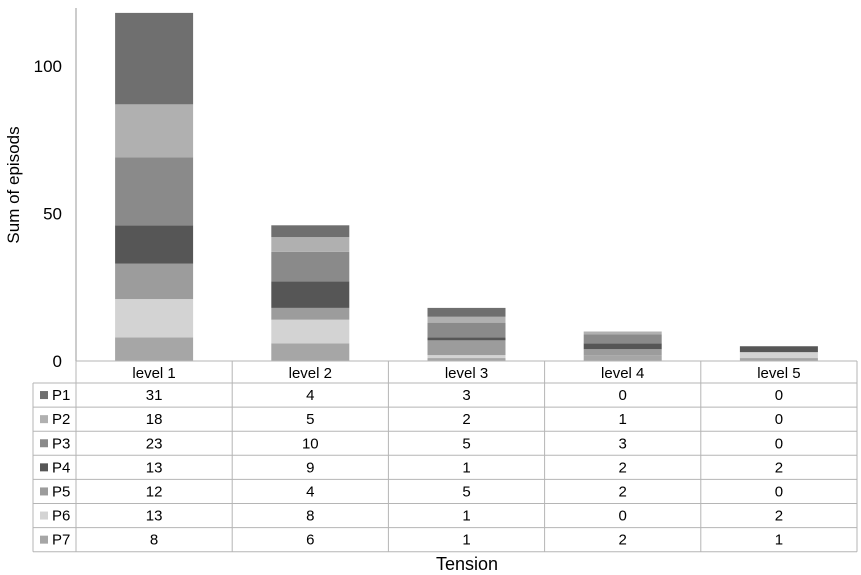 Image resolution: width=861 pixels, height=575 pixels. I want to click on table-cell-value: 31, so click(154, 395).